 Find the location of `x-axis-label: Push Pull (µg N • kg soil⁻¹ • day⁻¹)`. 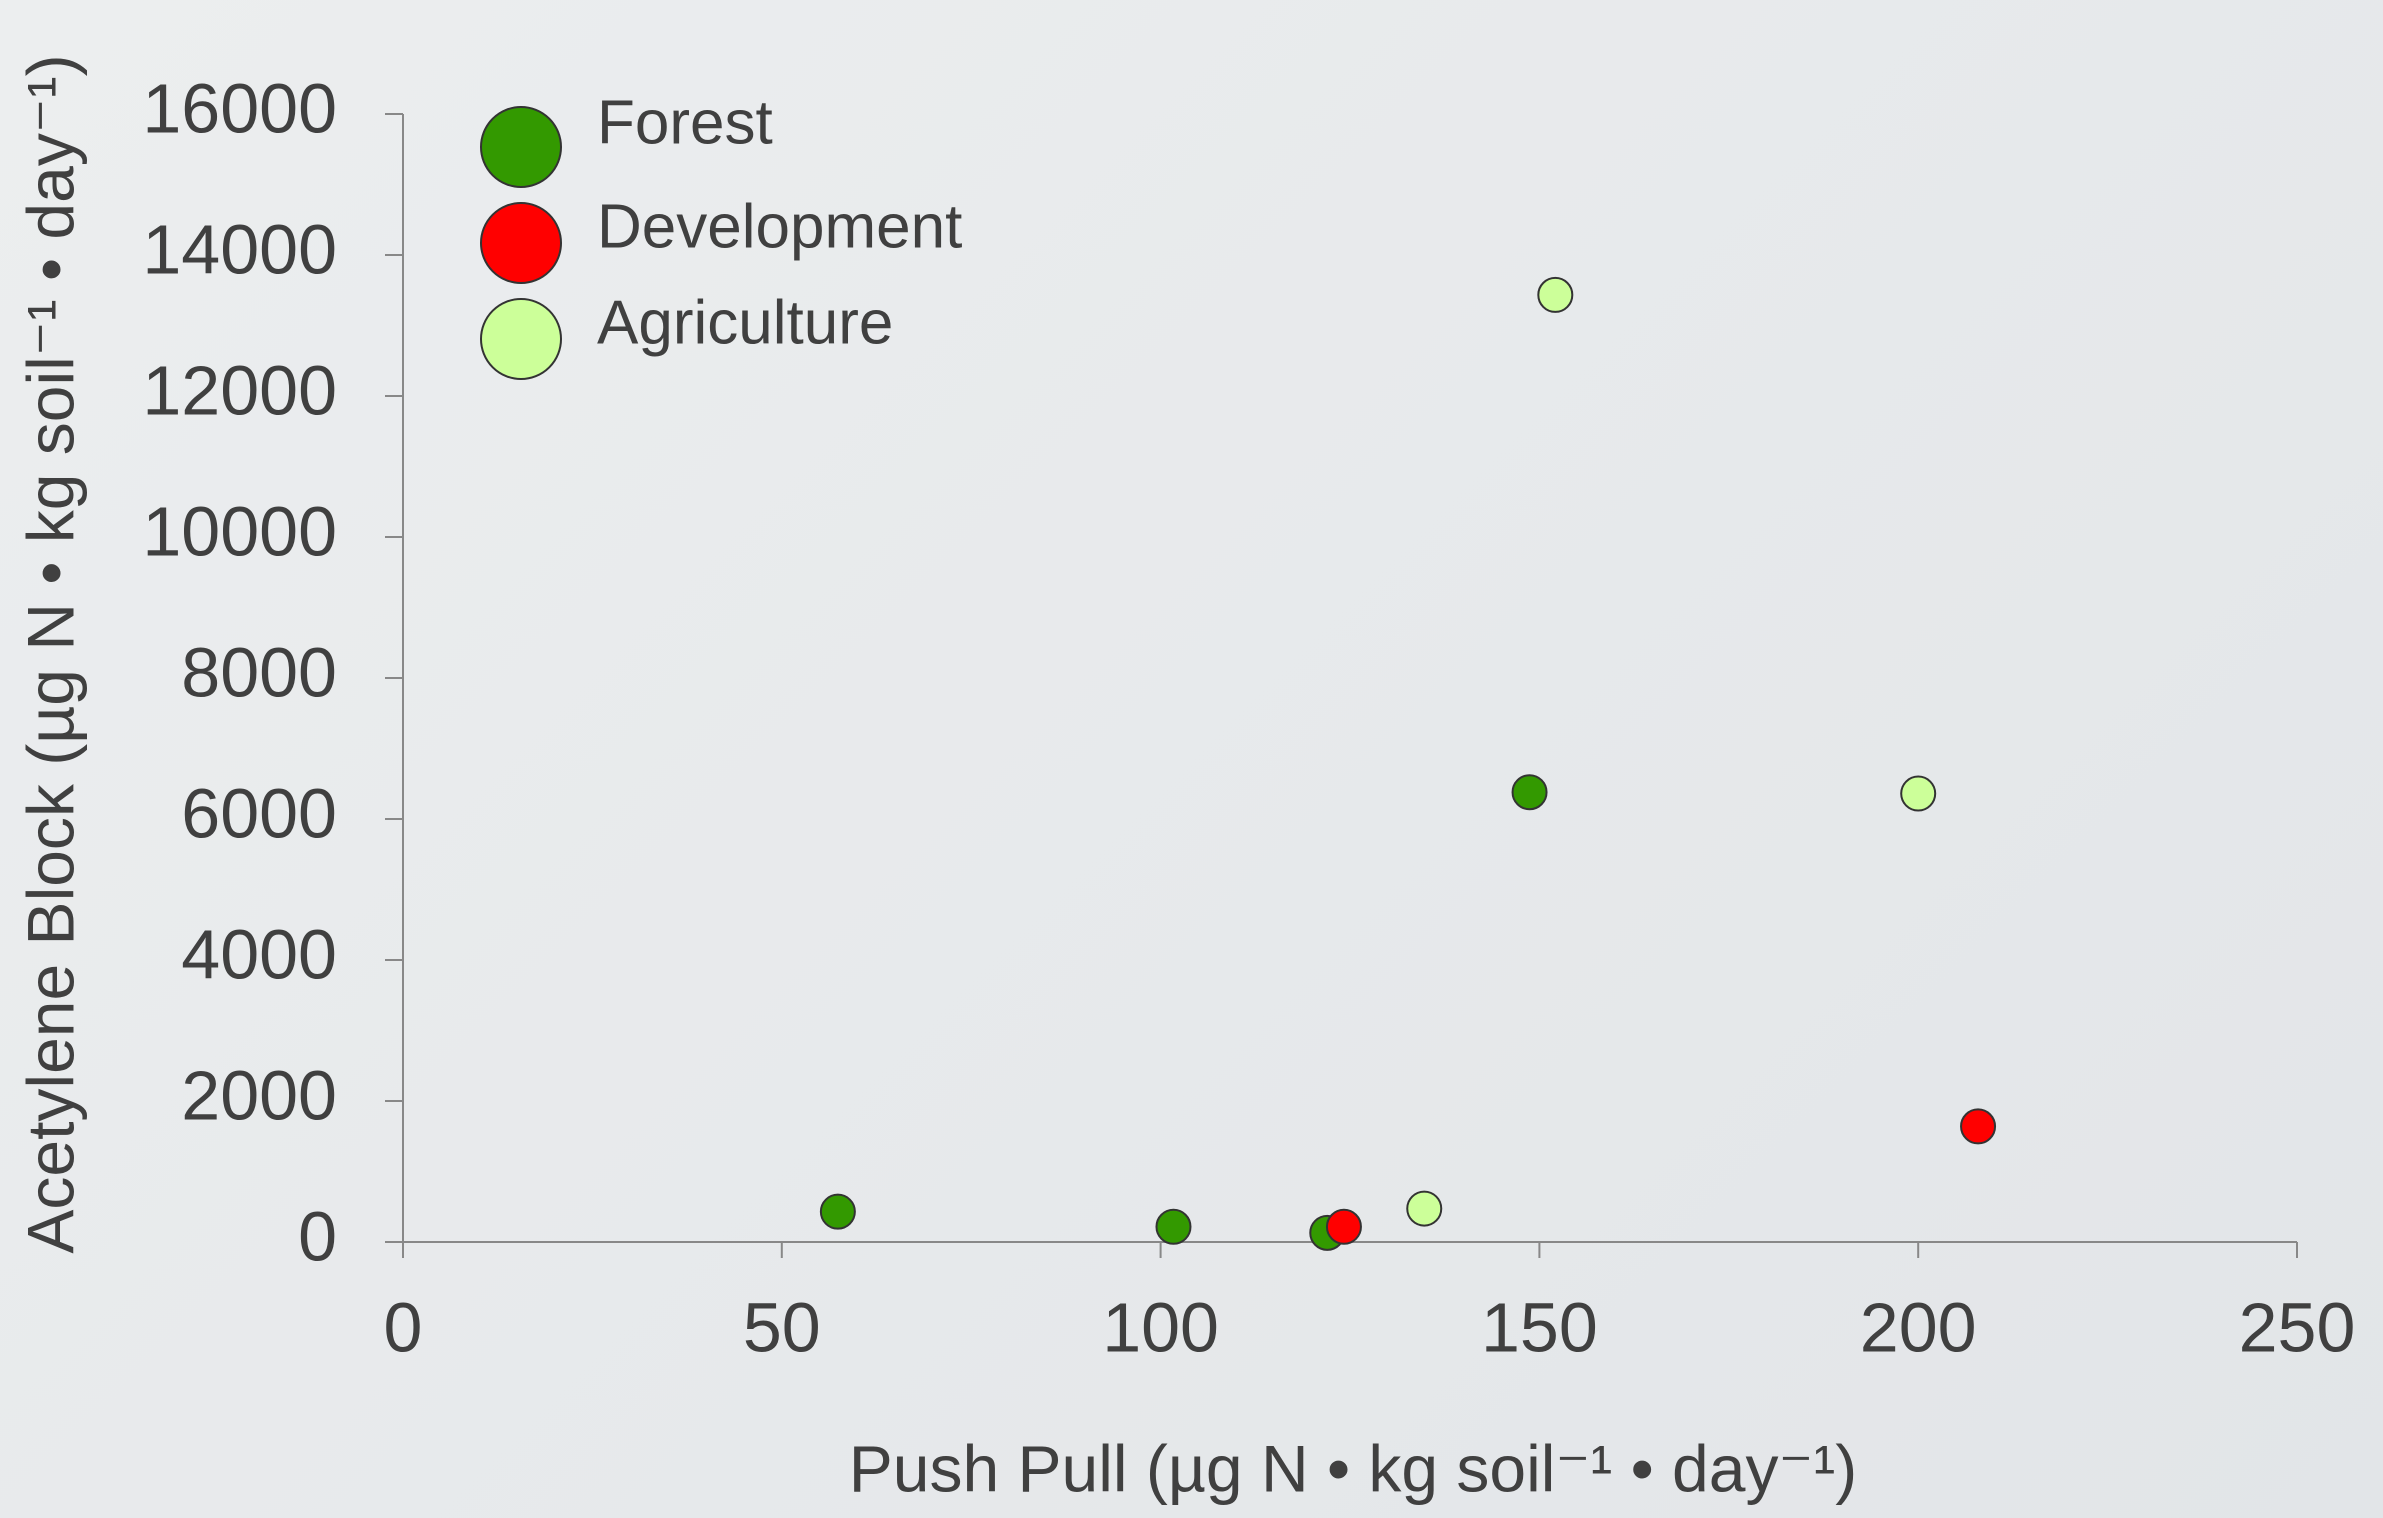

x-axis-label: Push Pull (µg N • kg soil⁻¹ • day⁻¹) is located at coordinates (1353, 1468).